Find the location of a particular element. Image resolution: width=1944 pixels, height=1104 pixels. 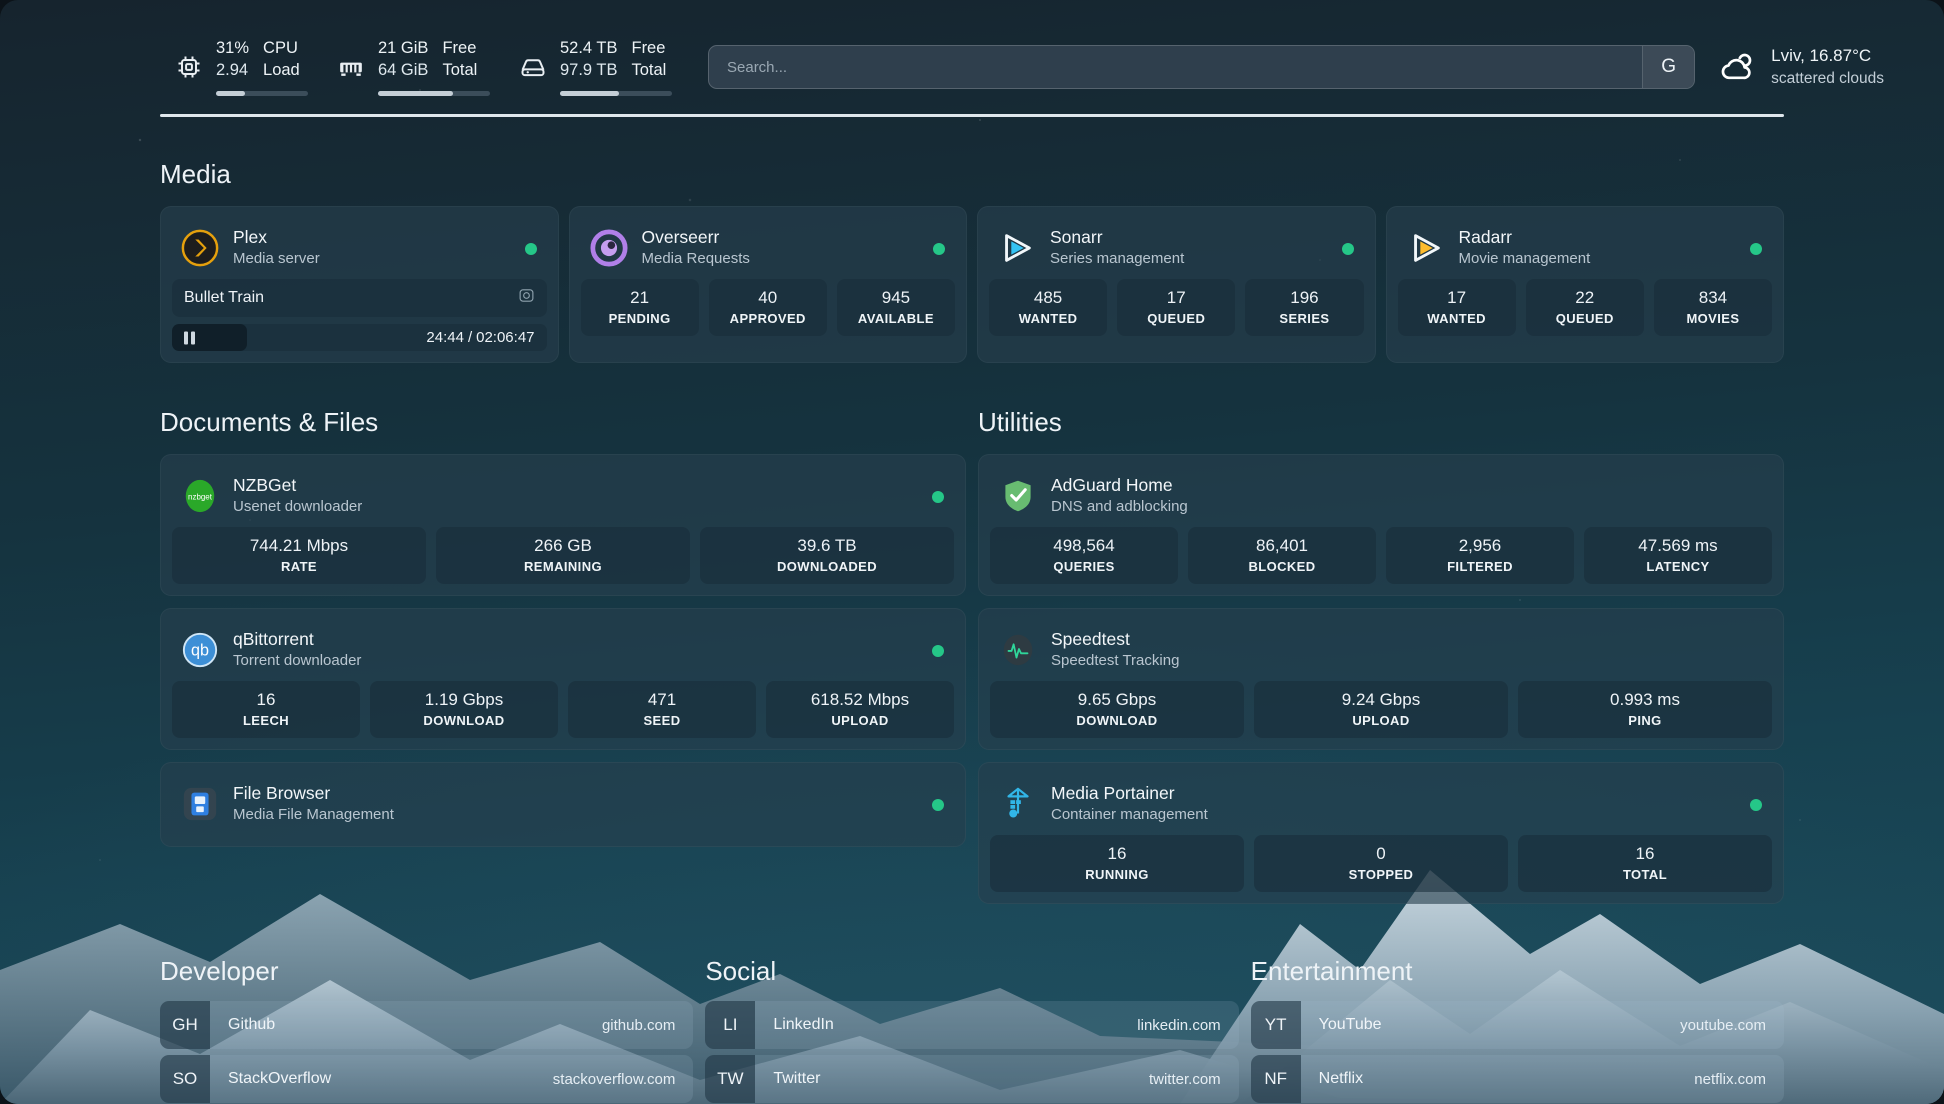

disk-free-value: 52.4 TB is located at coordinates (589, 48).